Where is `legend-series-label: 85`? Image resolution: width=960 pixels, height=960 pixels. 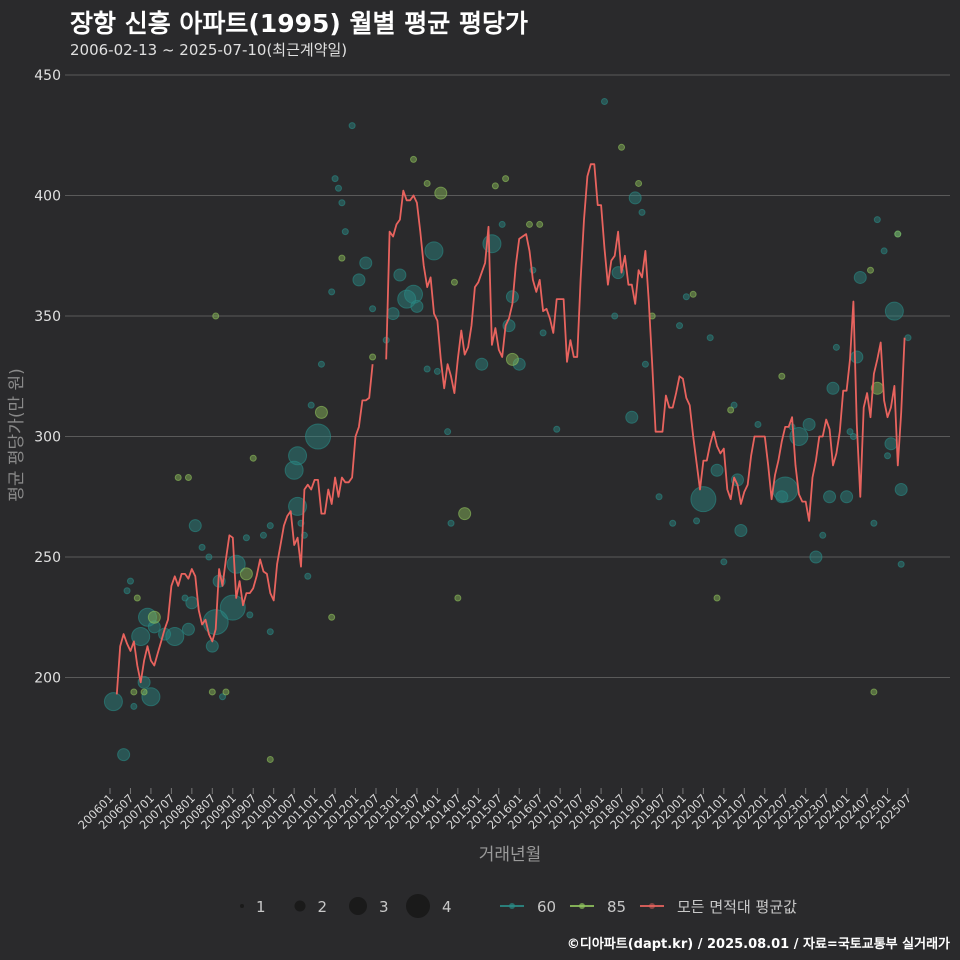
legend-series-label: 85 is located at coordinates (616, 907).